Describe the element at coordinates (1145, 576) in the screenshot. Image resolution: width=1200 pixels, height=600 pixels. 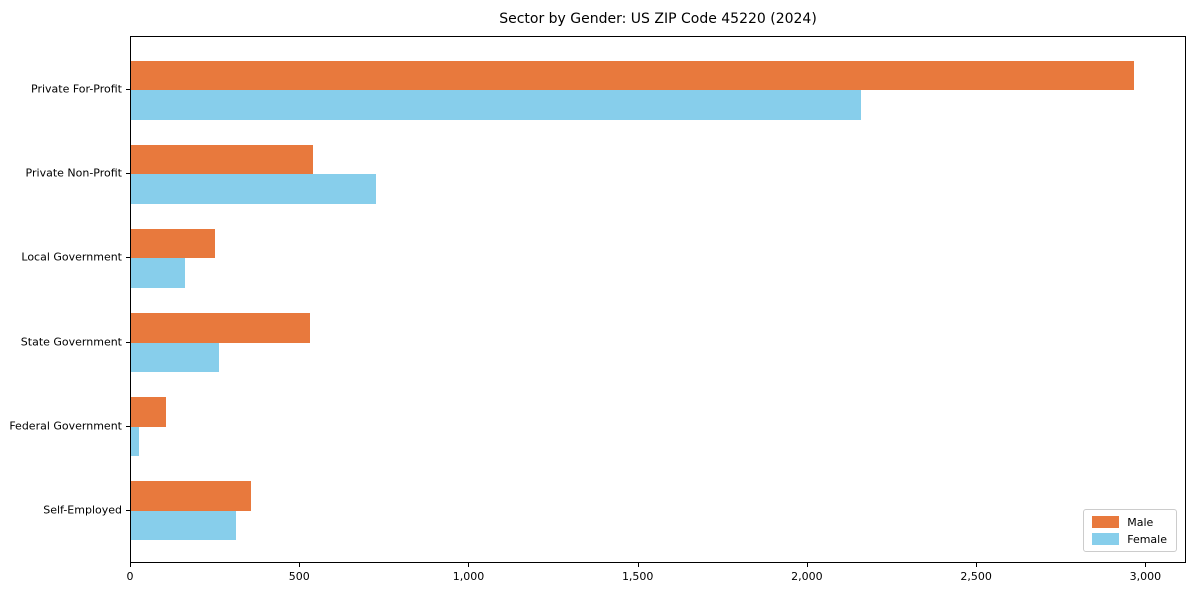
I see `x-label-3000: 3,000` at that location.